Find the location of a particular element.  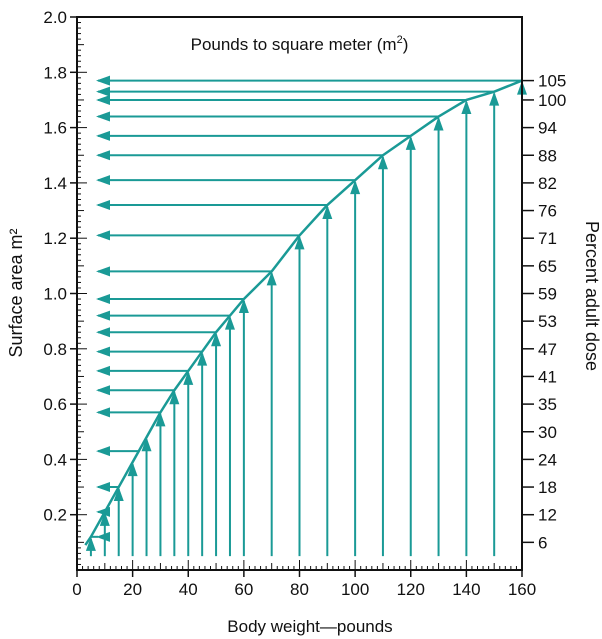

y-tick-label: 0.6 is located at coordinates (55, 404).